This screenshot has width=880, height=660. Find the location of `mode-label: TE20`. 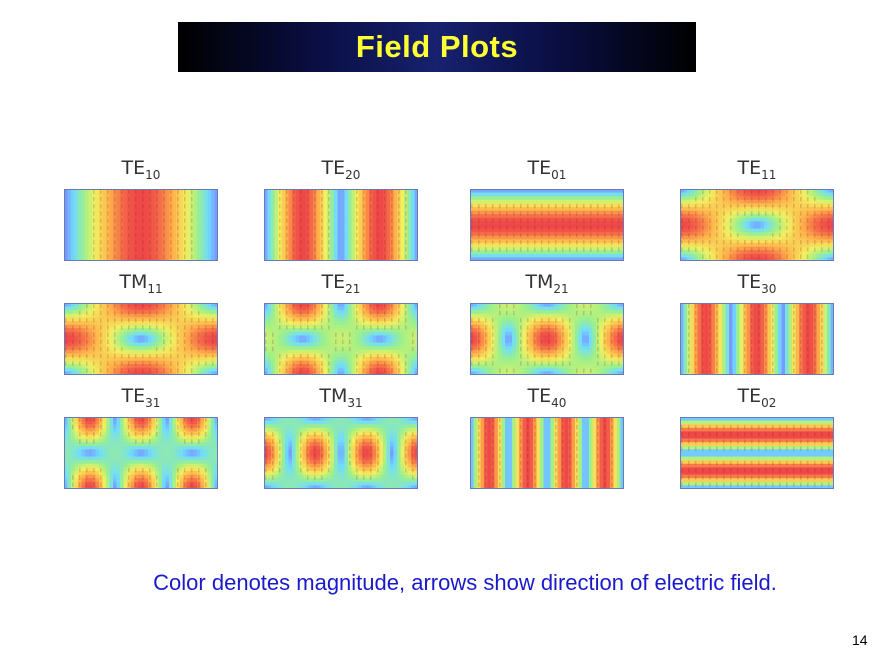

mode-label: TE20 is located at coordinates (341, 169).